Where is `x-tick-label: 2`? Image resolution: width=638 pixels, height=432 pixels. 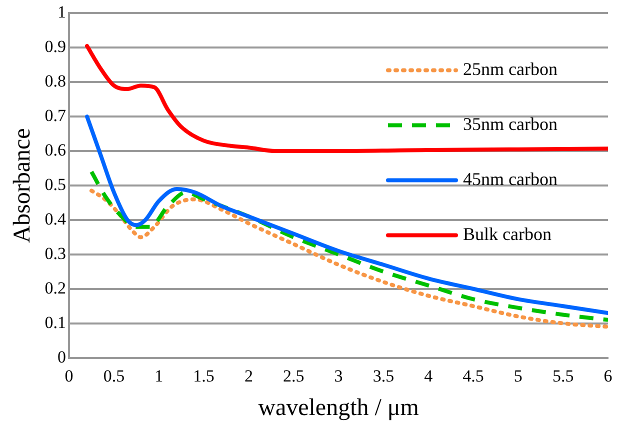
x-tick-label: 2 is located at coordinates (248, 376).